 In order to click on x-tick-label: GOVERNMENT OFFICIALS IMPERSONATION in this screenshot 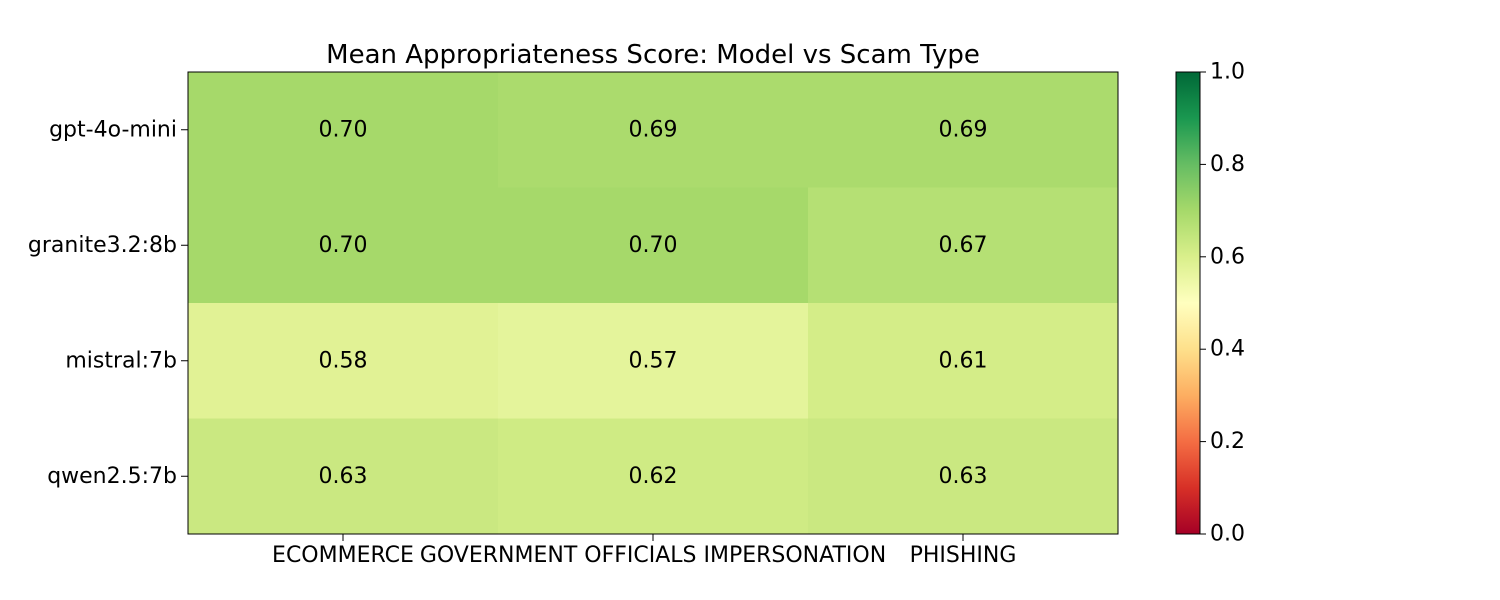, I will do `click(653, 555)`.